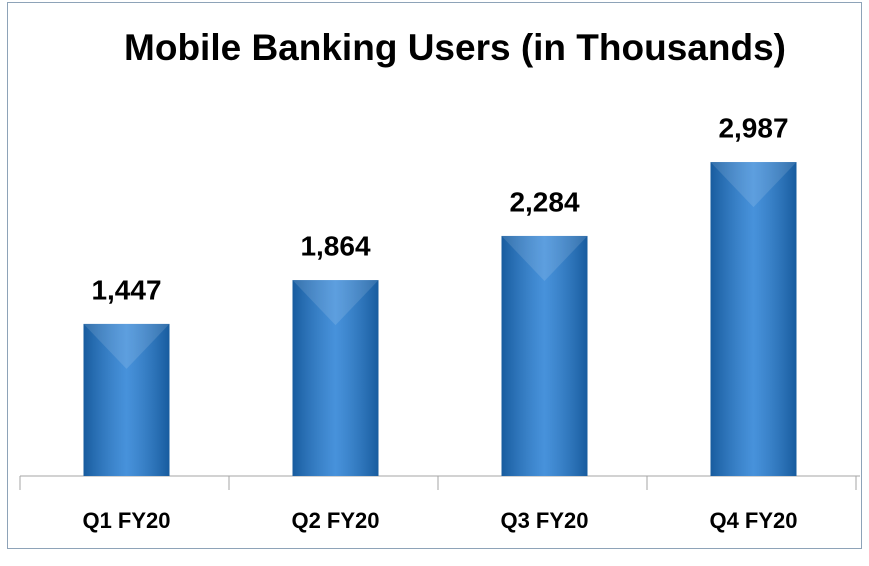  What do you see at coordinates (753, 520) in the screenshot?
I see `x-tick-label: Q4 FY20` at bounding box center [753, 520].